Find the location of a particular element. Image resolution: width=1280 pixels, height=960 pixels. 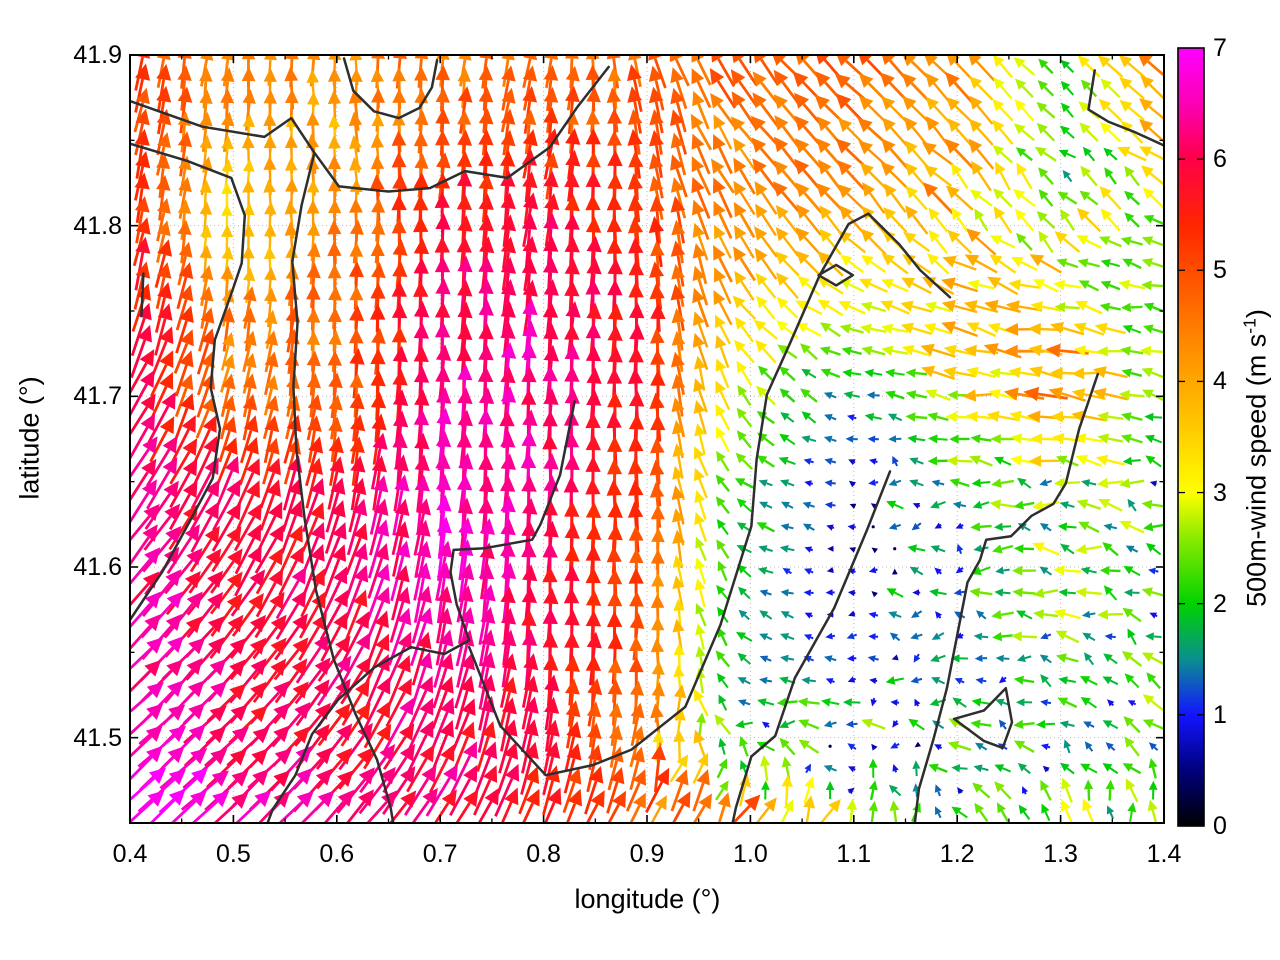

y-tick-label: 41.8 is located at coordinates (97, 225).